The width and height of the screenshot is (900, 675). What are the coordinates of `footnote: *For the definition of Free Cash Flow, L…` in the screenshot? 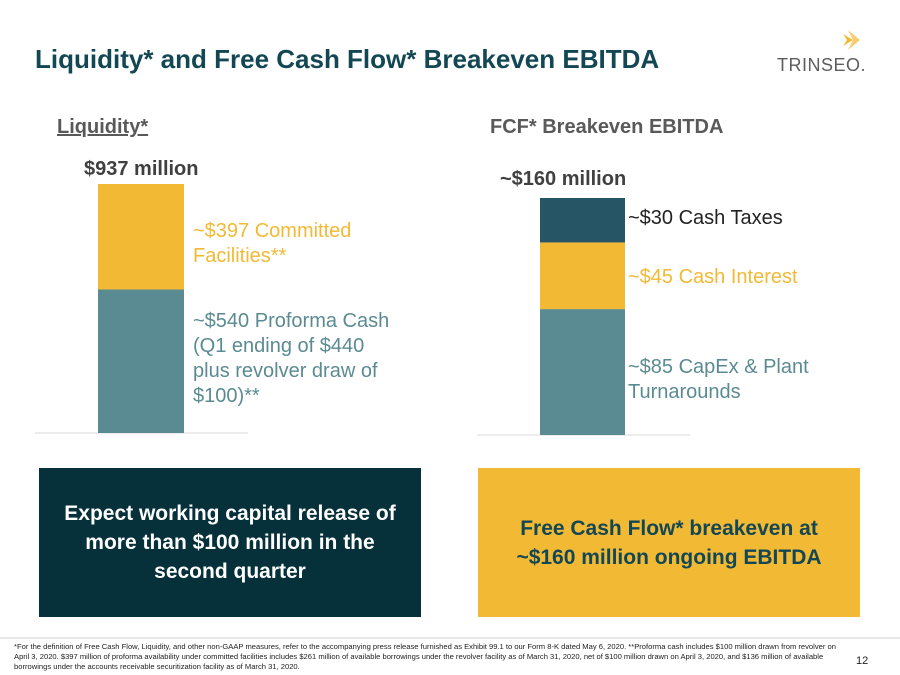 It's located at (425, 656).